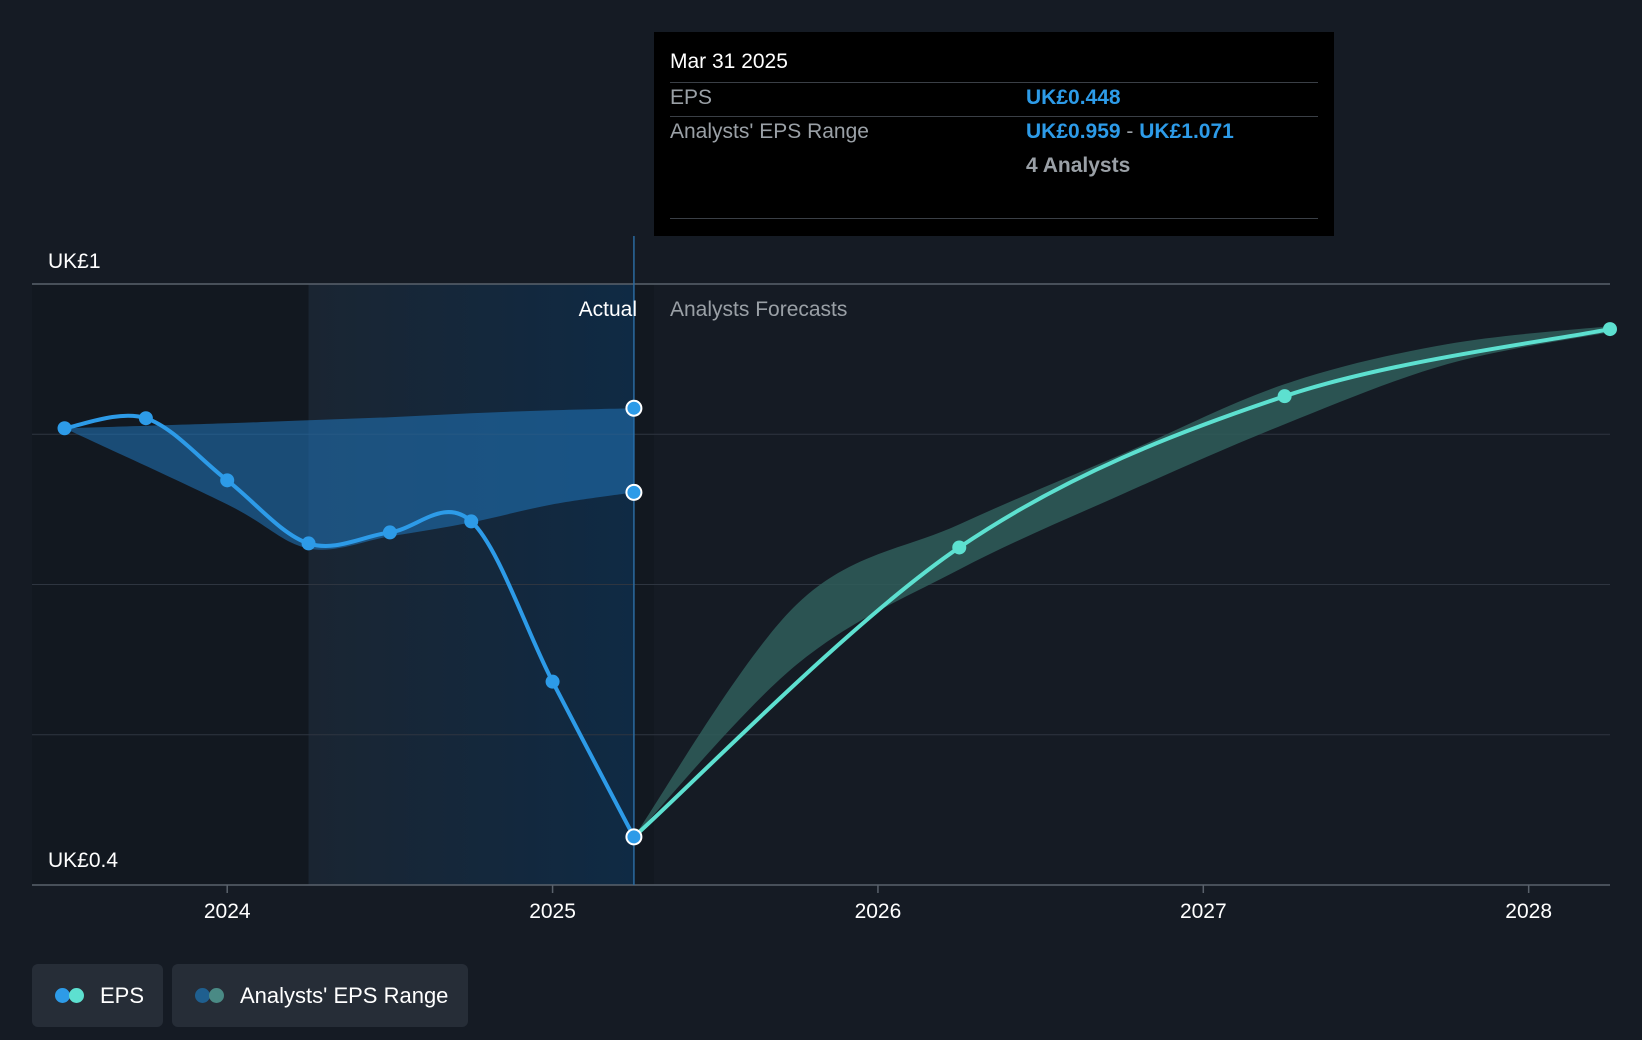 Image resolution: width=1642 pixels, height=1040 pixels. What do you see at coordinates (1073, 131) in the screenshot?
I see `tooltip-range-low: UK£0.959` at bounding box center [1073, 131].